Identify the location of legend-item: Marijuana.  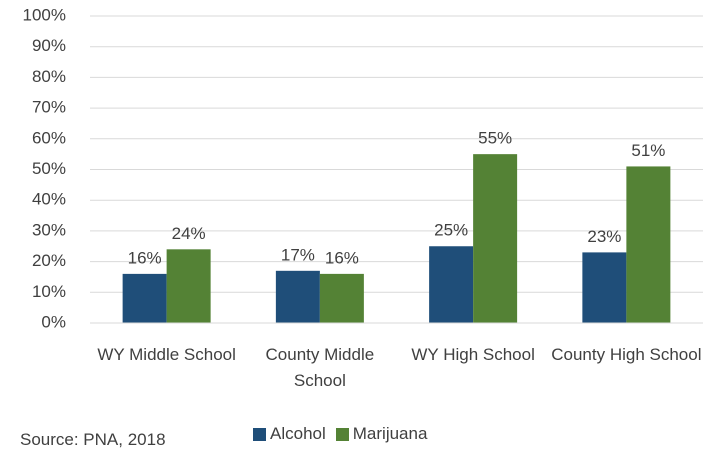
(381, 434).